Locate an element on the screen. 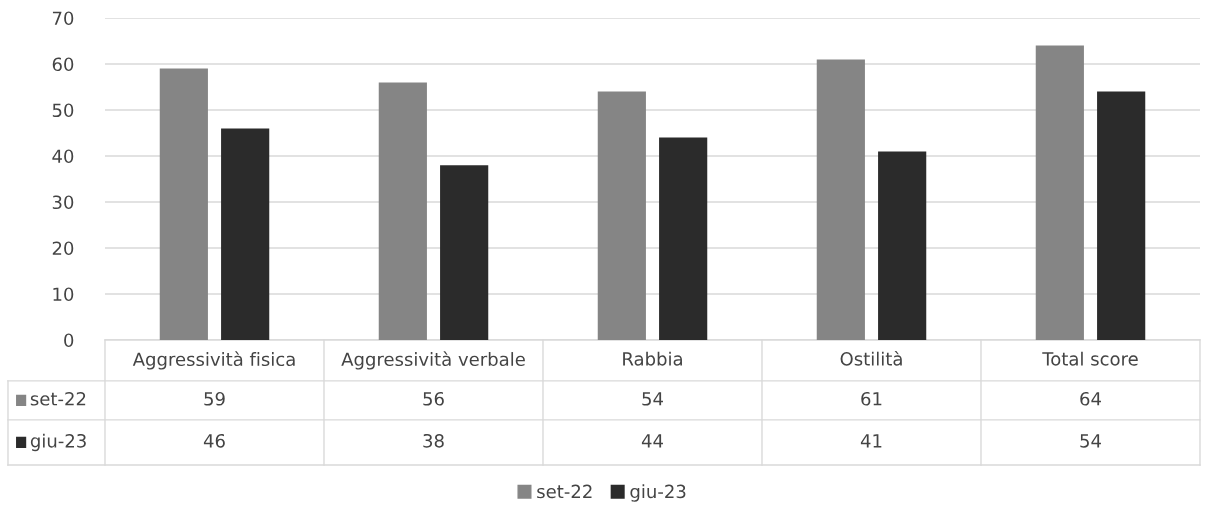  x-tick-label: Aggressività verbale is located at coordinates (433, 360).